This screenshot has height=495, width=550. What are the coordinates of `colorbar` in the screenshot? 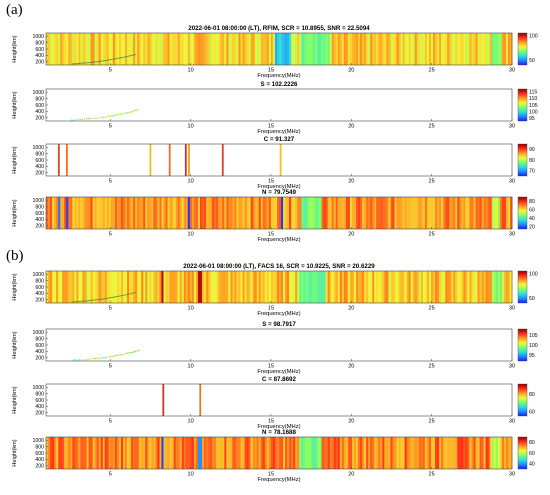 It's located at (522, 345).